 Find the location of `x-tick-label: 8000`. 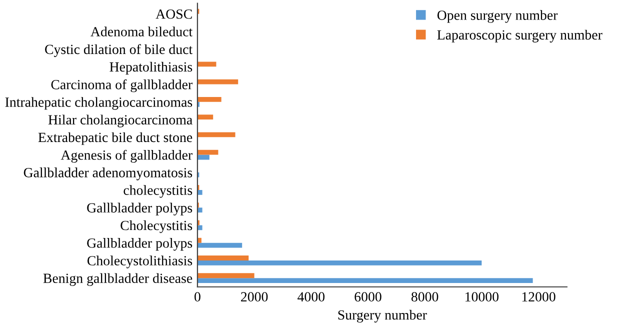

x-tick-label: 8000 is located at coordinates (424, 297).